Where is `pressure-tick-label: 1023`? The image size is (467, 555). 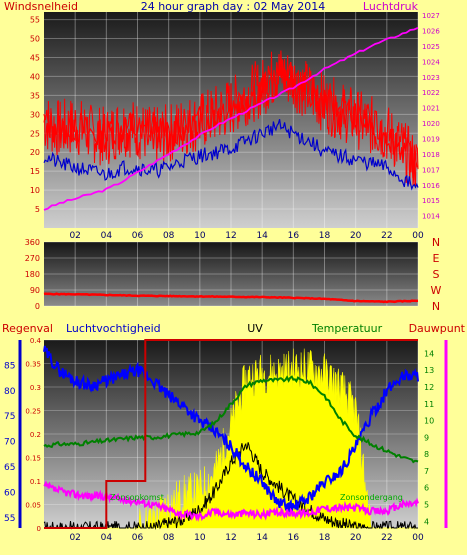 pressure-tick-label: 1023 is located at coordinates (431, 78).